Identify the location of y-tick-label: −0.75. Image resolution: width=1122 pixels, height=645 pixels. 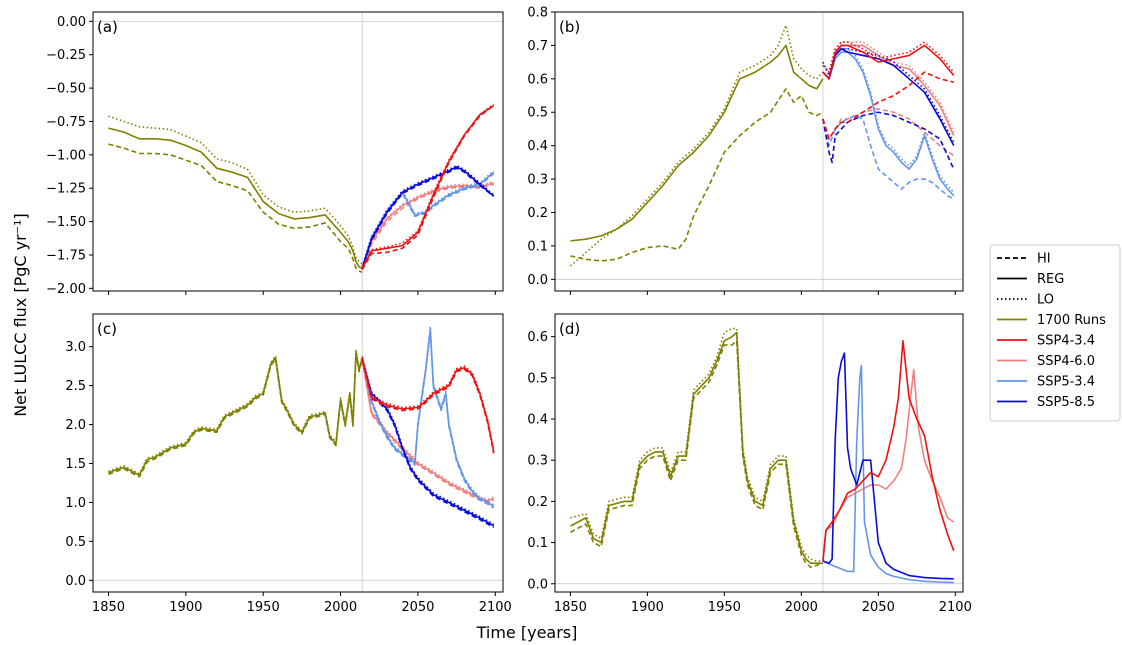
(66, 122).